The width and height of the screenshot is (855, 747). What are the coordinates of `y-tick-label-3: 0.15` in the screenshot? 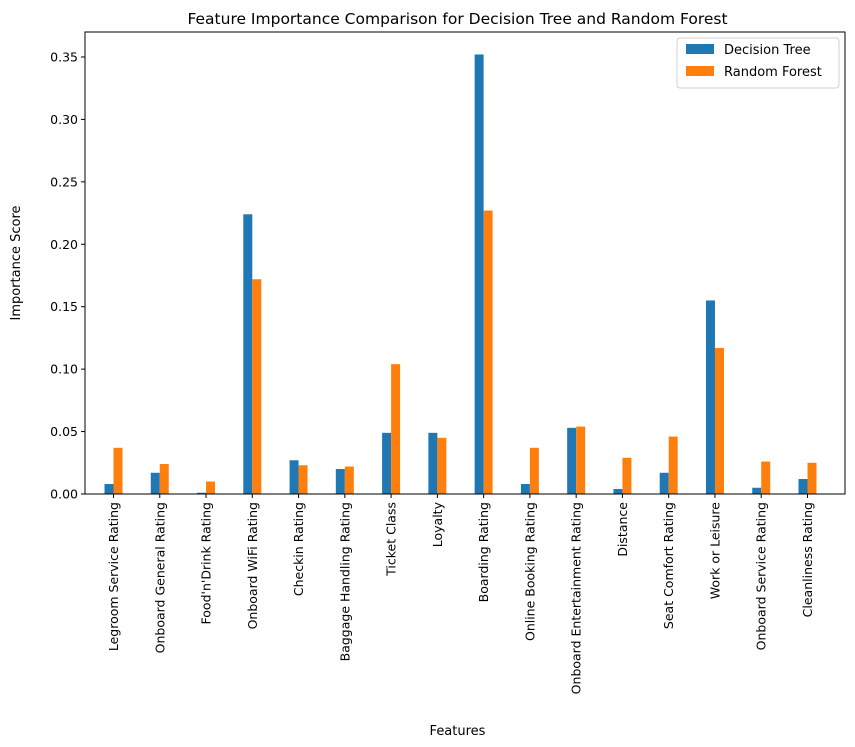 It's located at (64, 306).